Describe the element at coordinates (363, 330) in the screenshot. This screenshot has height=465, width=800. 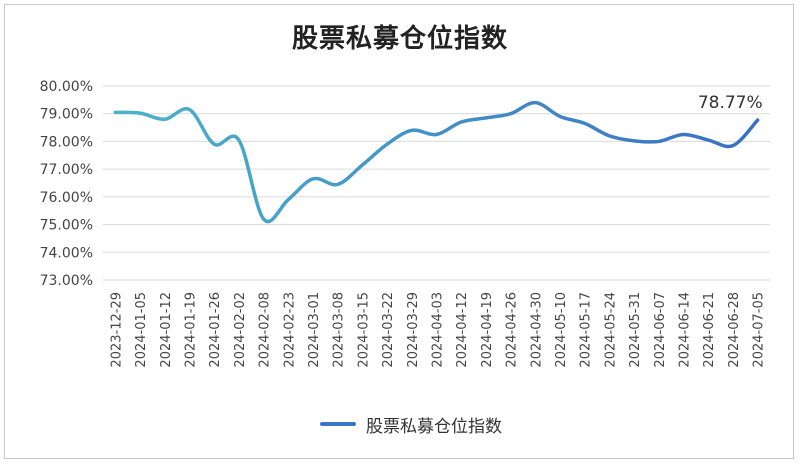
I see `x-tick-label: 2024-03-15` at that location.